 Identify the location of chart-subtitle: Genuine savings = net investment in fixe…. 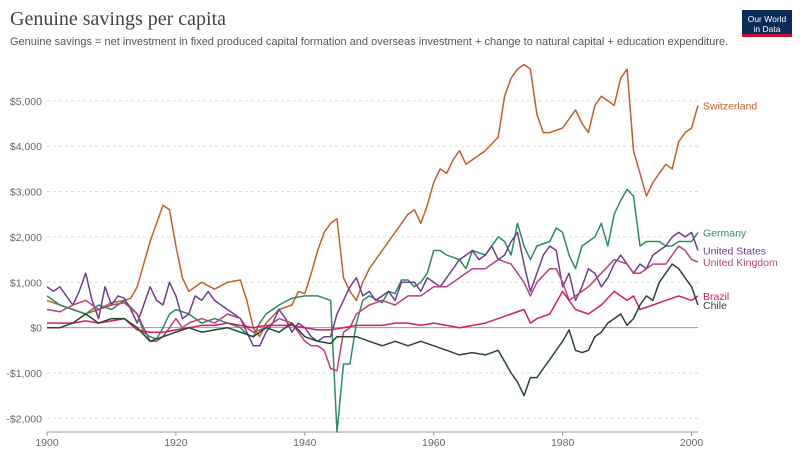
(369, 42).